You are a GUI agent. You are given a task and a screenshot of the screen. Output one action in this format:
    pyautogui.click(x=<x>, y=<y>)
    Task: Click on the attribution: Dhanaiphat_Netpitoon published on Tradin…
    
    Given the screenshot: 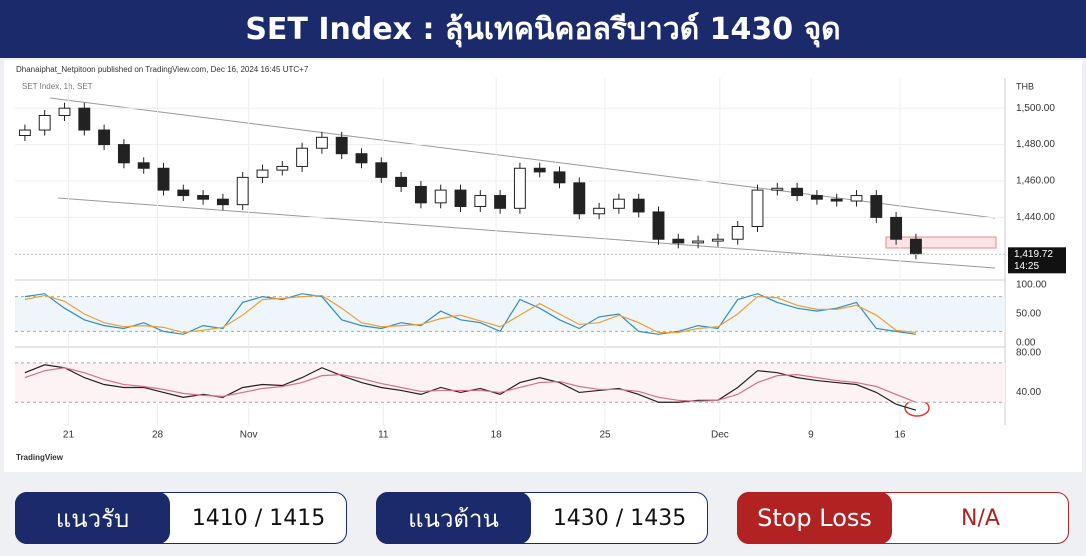 What is the action you would take?
    pyautogui.click(x=162, y=69)
    